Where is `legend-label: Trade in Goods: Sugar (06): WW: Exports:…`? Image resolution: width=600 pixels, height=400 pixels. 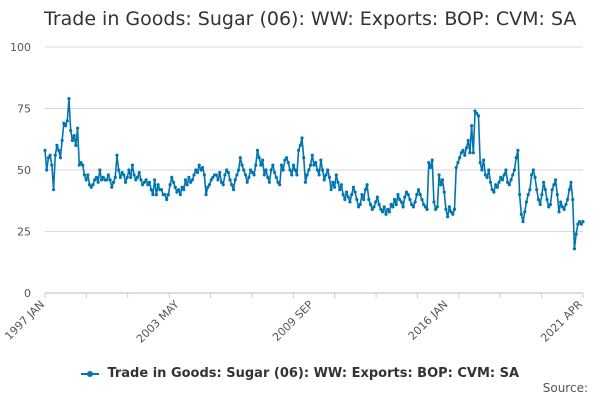
legend-label: Trade in Goods: Sugar (06): WW: Exports:… is located at coordinates (313, 373).